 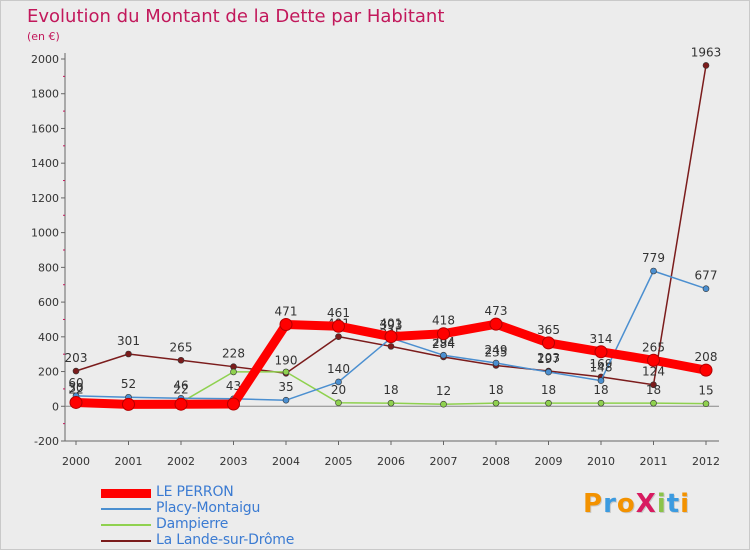 I want to click on data-label: 190, so click(x=286, y=360).